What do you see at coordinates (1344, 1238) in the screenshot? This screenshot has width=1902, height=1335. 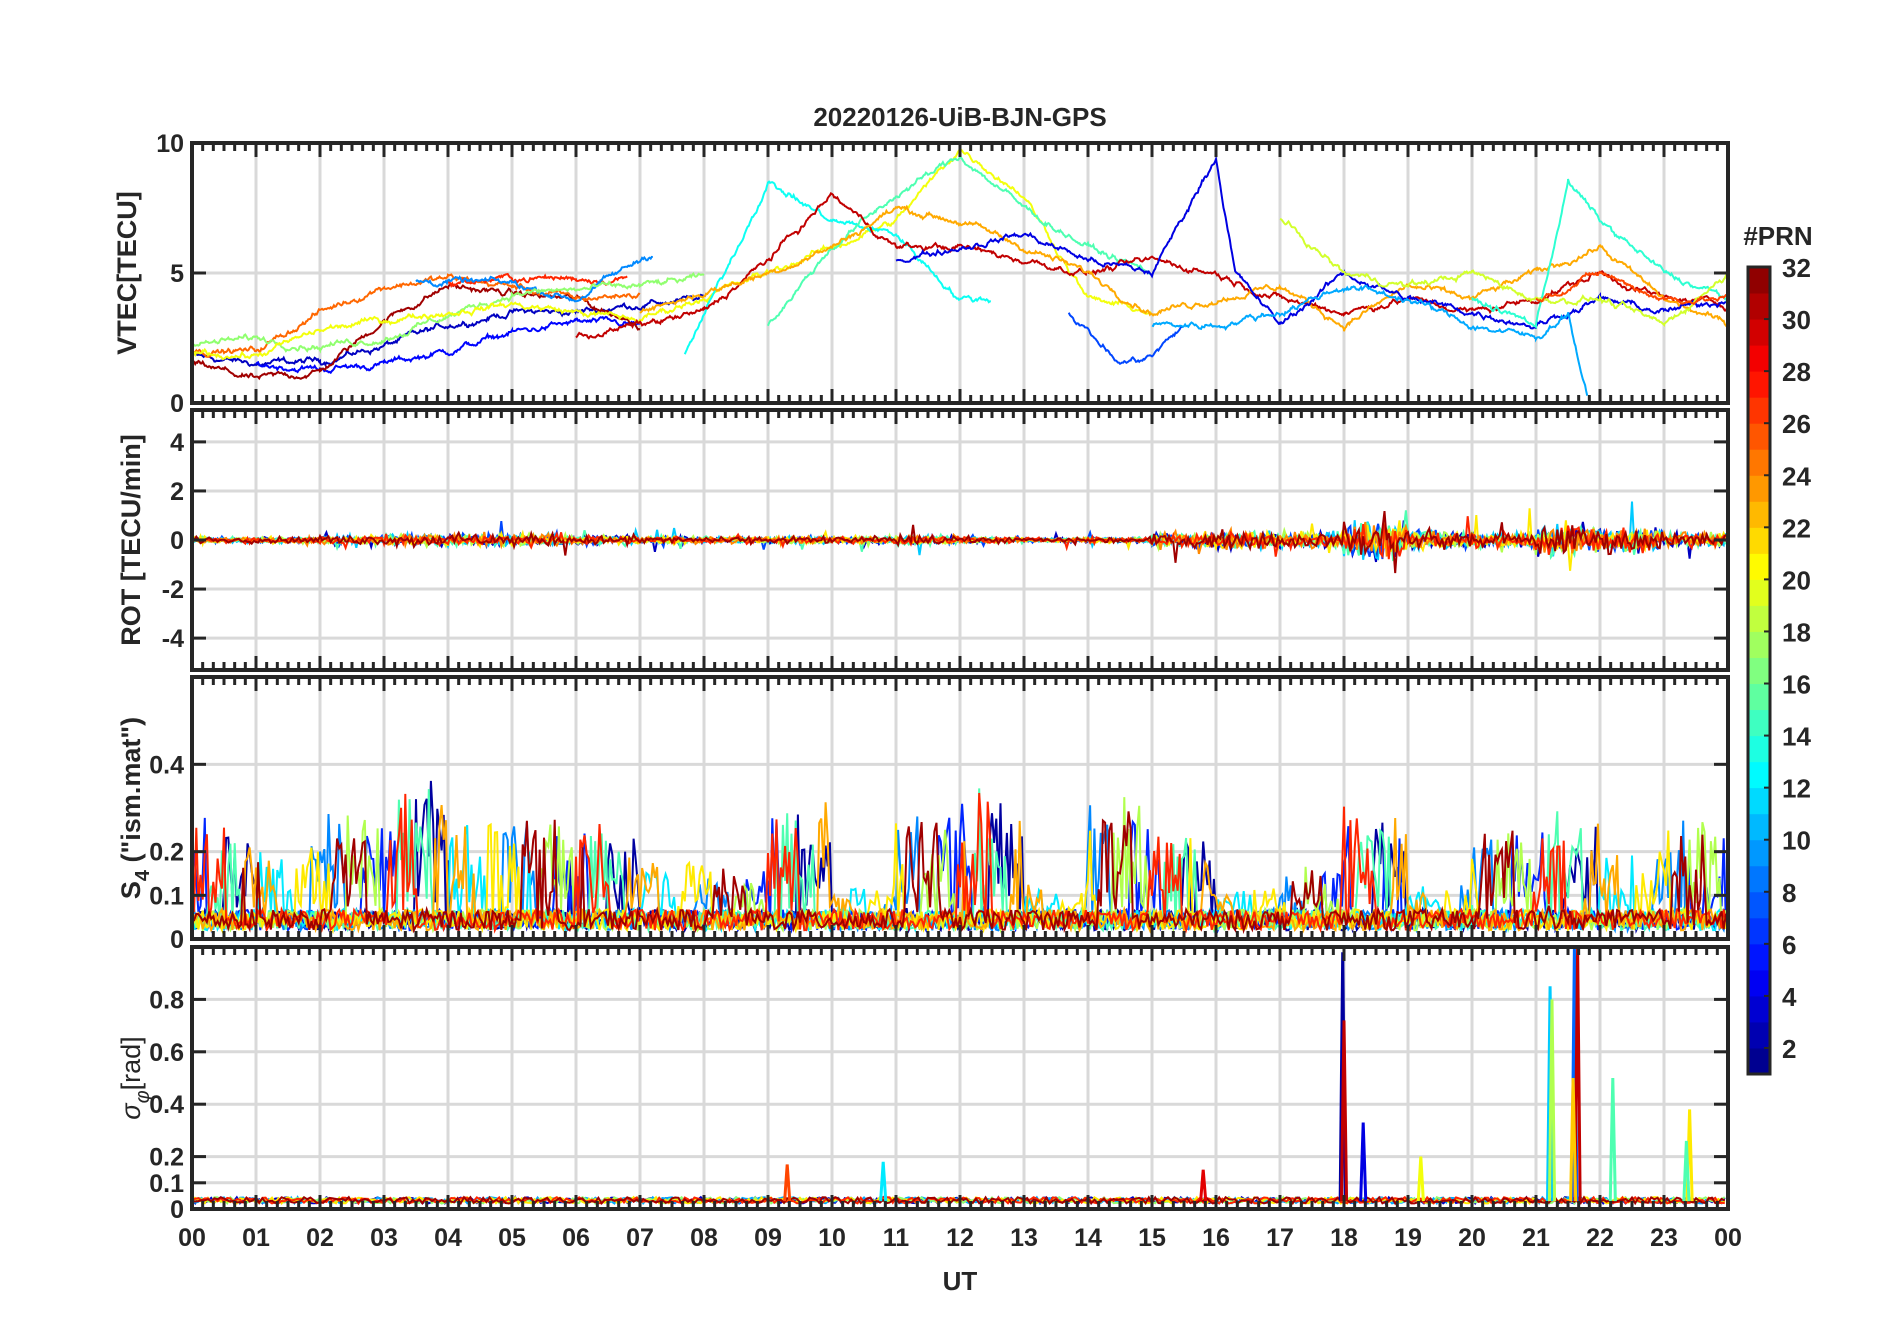 I see `x-tick-label: 18` at bounding box center [1344, 1238].